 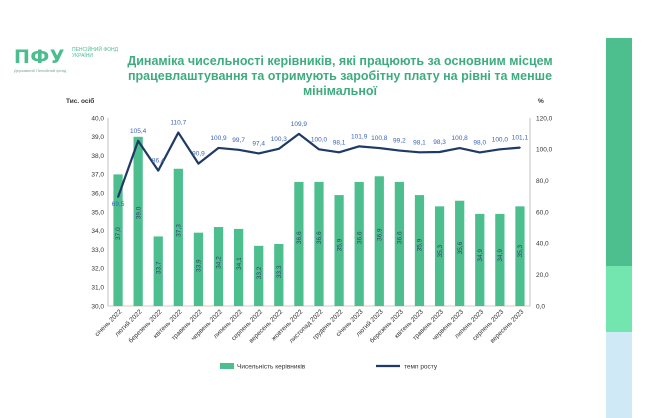 I want to click on y-tick-label: 39,0, so click(x=97, y=137).